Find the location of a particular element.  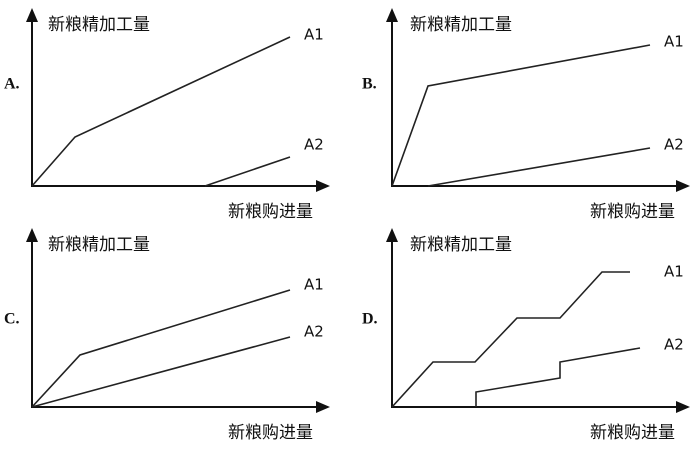

panel-label: C. is located at coordinates (12, 319).